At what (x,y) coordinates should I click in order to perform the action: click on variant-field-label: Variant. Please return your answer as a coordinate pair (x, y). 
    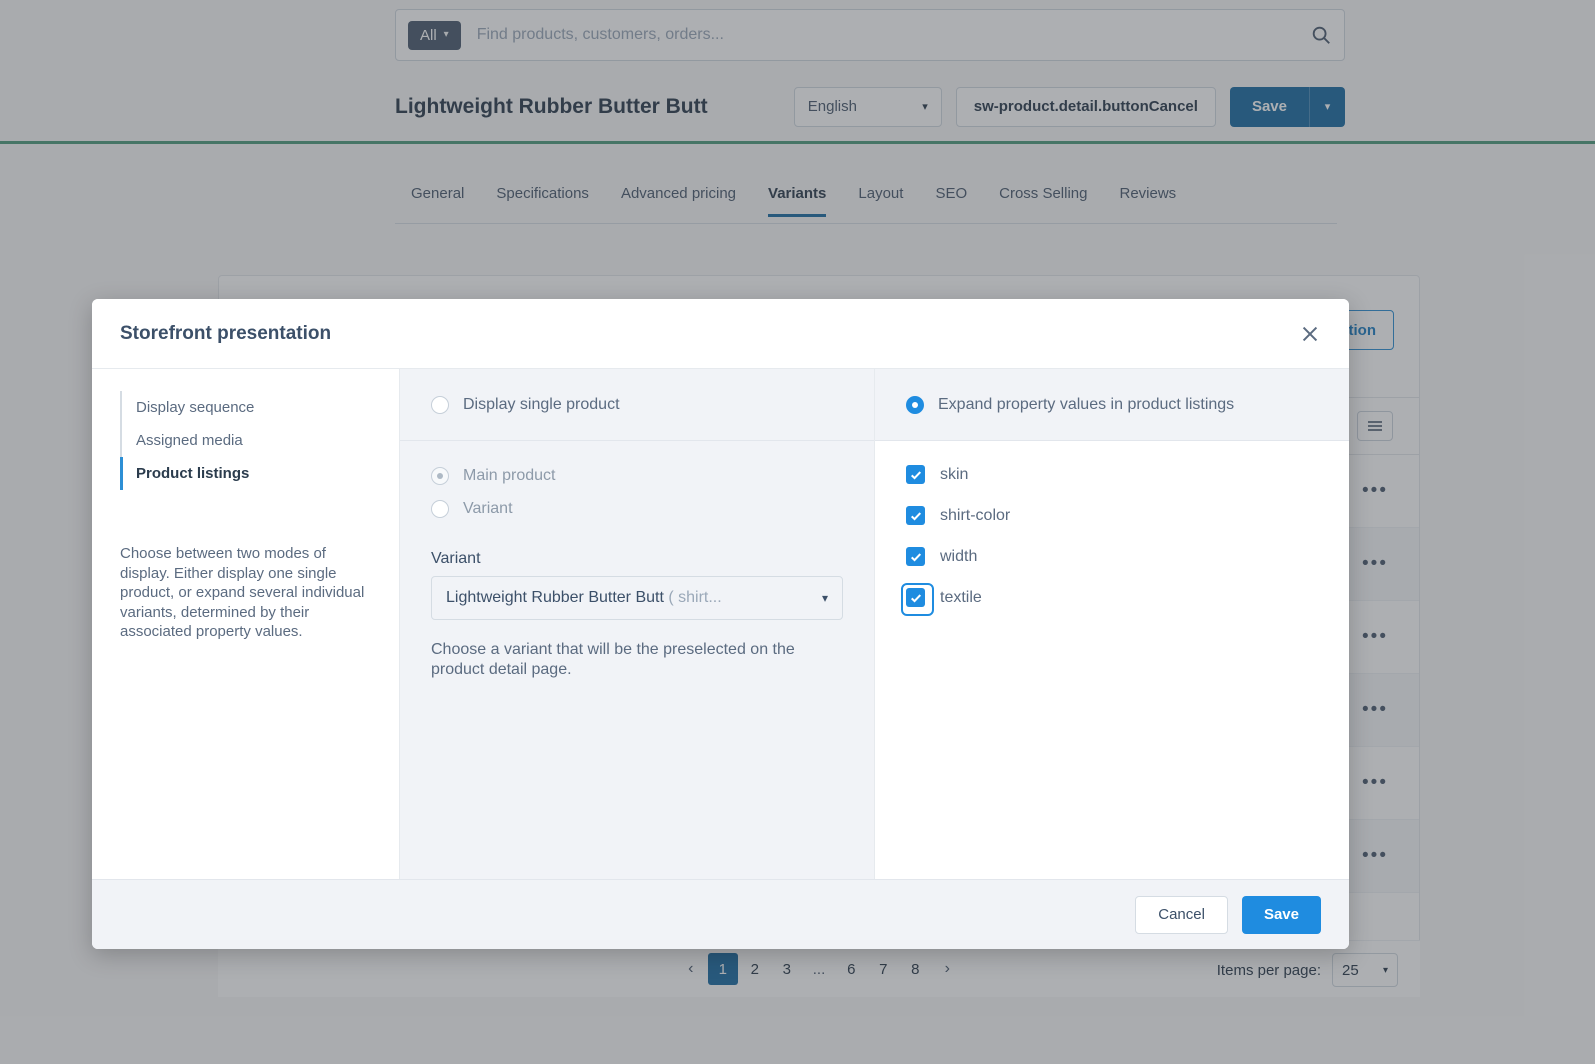
    Looking at the image, I should click on (456, 558).